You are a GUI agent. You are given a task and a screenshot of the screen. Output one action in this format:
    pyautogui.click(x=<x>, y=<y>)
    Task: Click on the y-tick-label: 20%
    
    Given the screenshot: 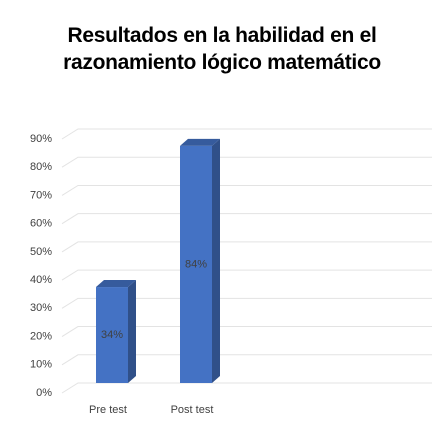 What is the action you would take?
    pyautogui.click(x=41, y=336)
    